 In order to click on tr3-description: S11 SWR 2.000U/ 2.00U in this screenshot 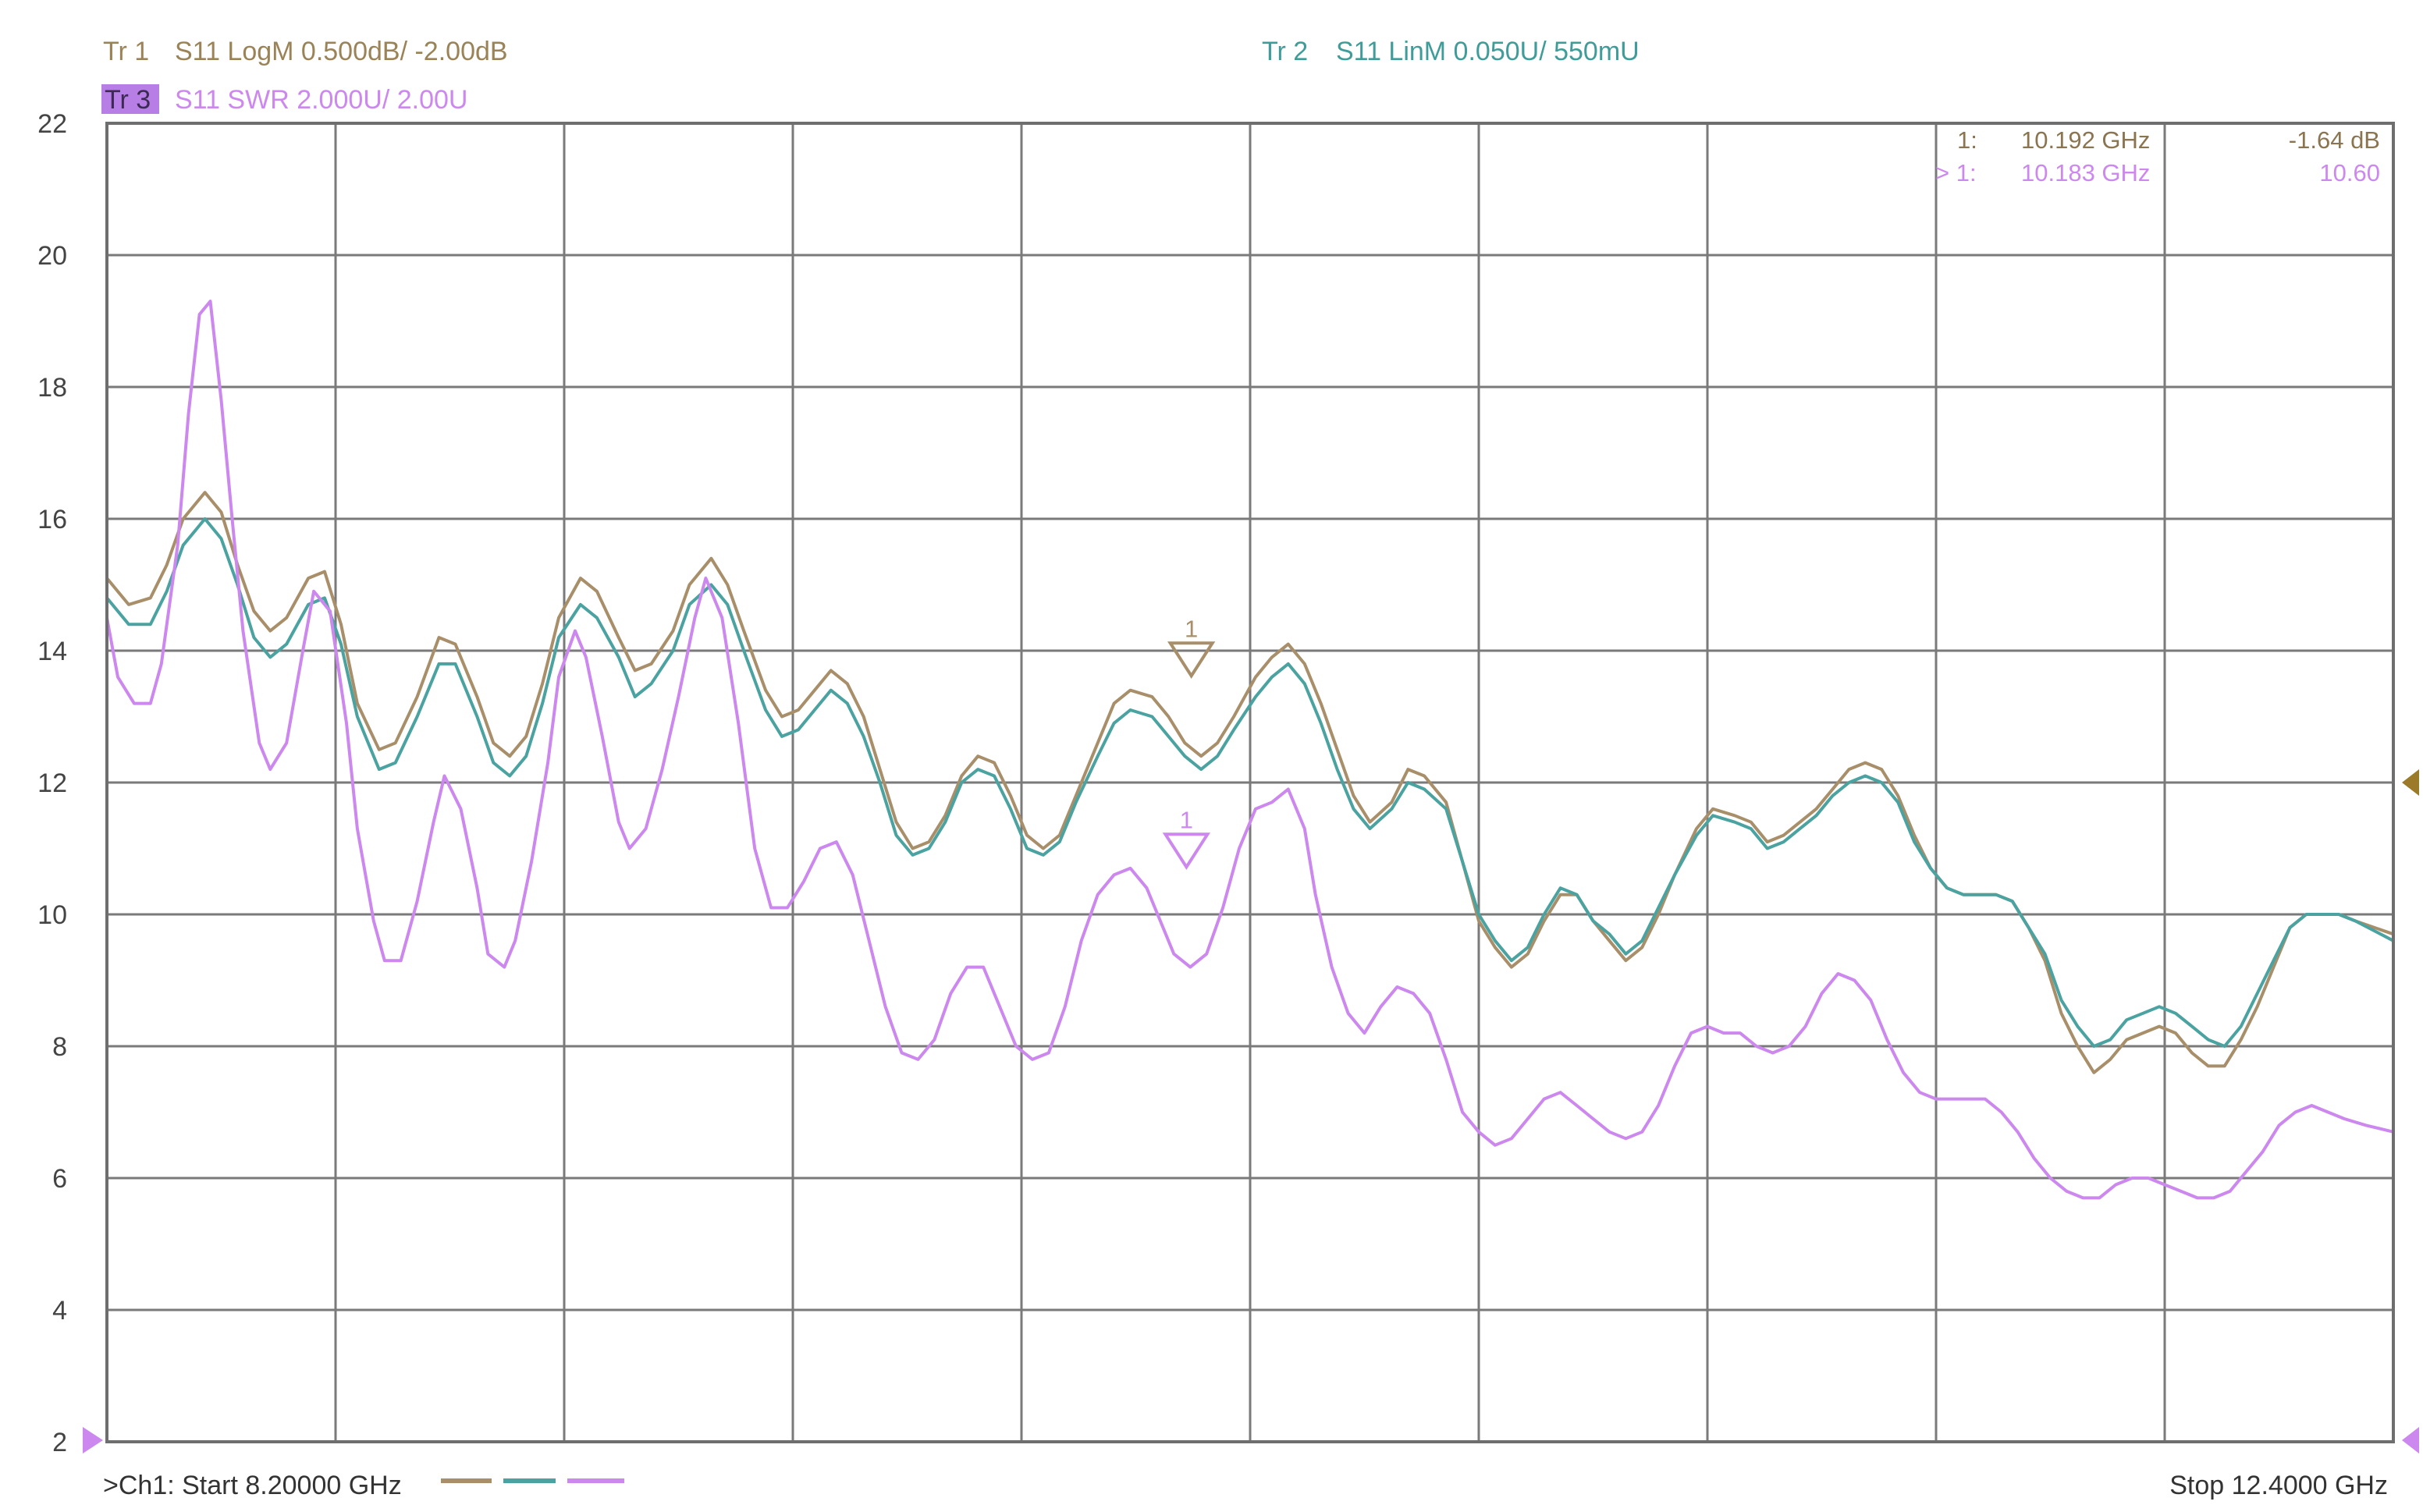, I will do `click(321, 100)`.